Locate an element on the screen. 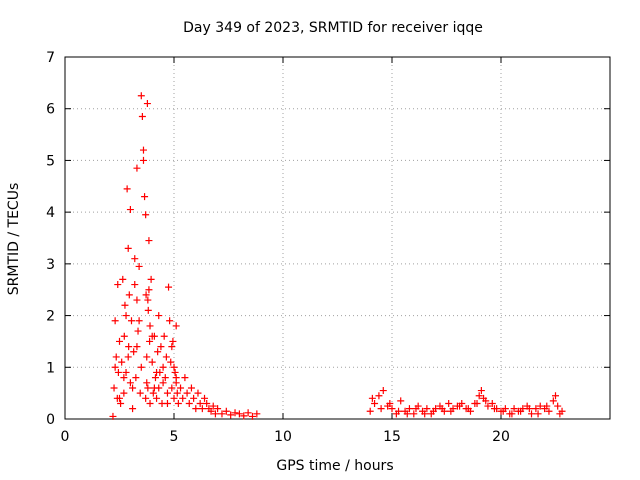 The height and width of the screenshot is (480, 640). y-axis-label: SRMTID / TECUs is located at coordinates (14, 239).